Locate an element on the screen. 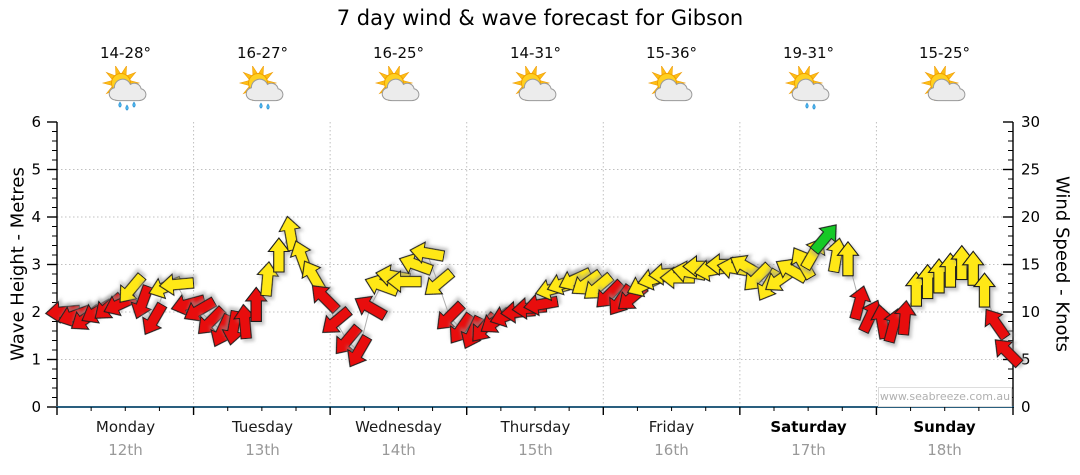 Image resolution: width=1080 pixels, height=475 pixels. temp-range: 19-31° is located at coordinates (808, 53).